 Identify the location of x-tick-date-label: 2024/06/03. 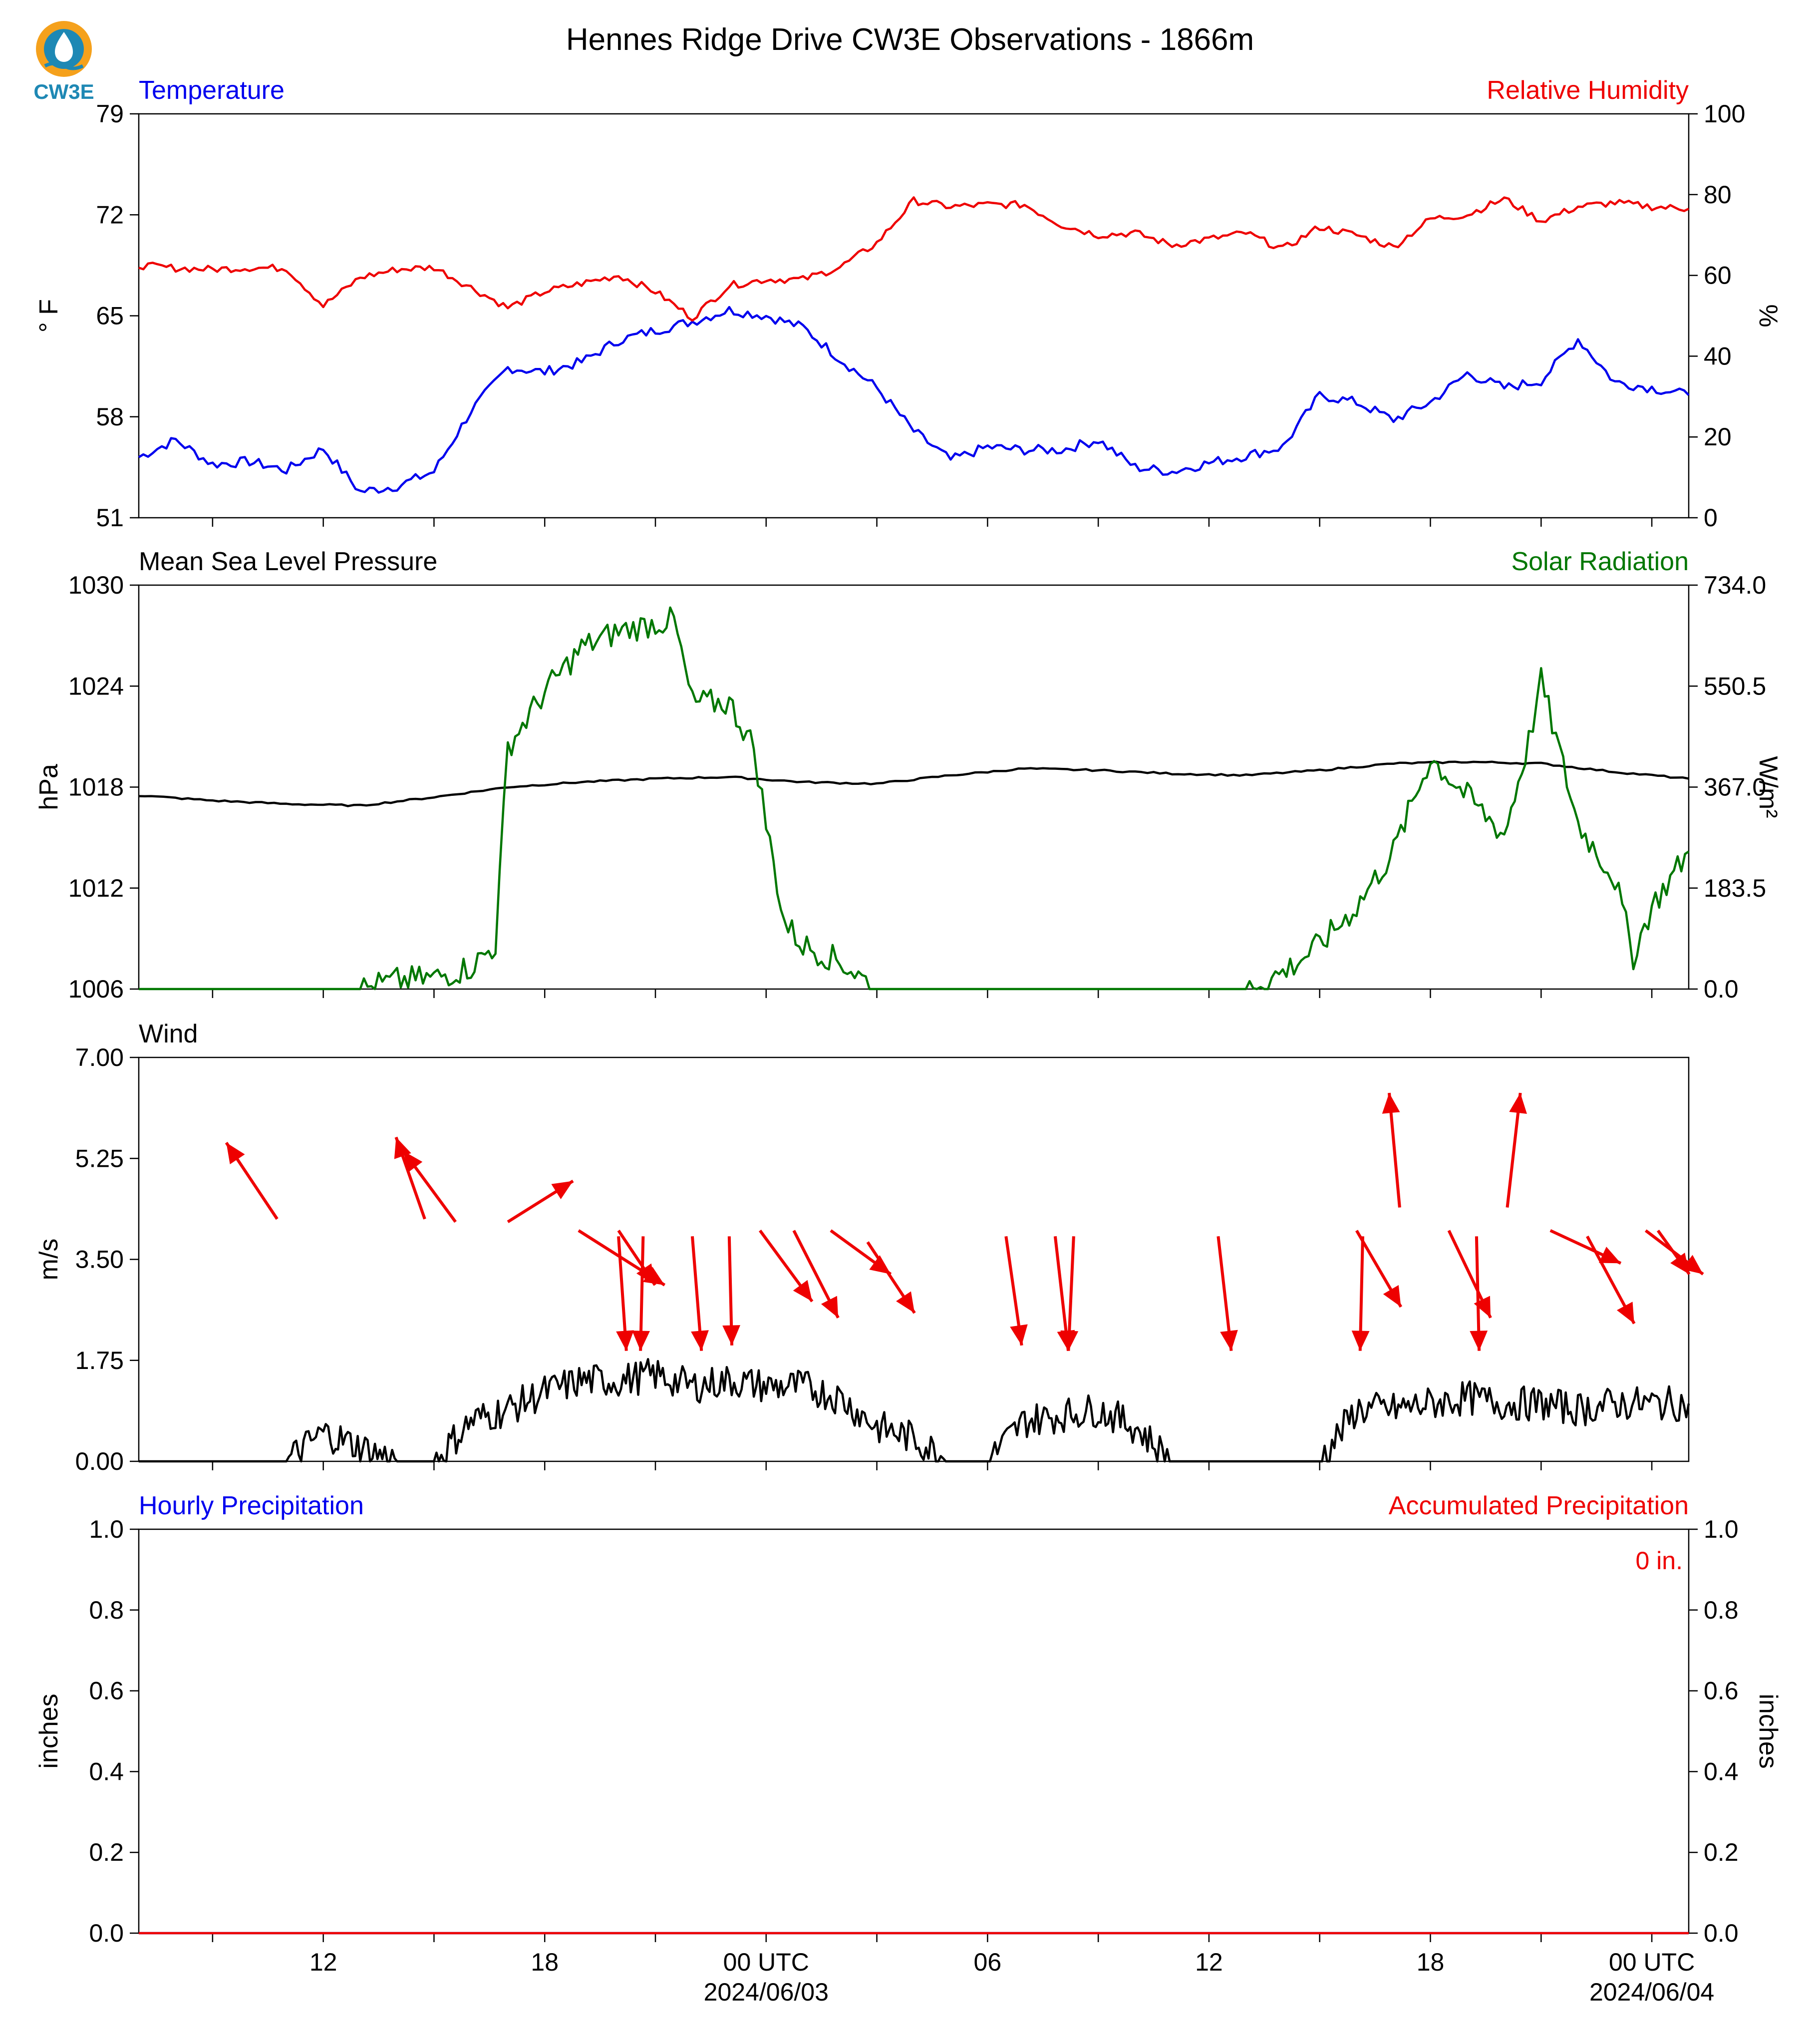
(766, 1992).